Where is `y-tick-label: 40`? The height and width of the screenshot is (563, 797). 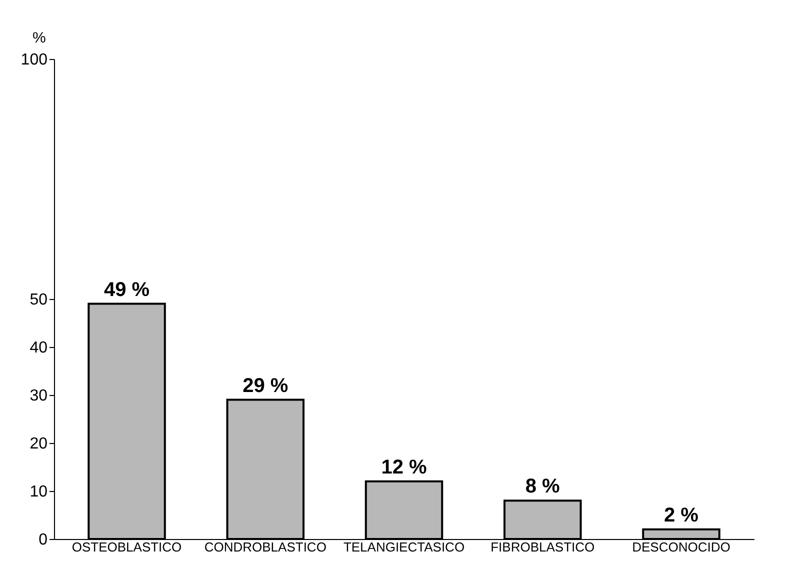 y-tick-label: 40 is located at coordinates (39, 348).